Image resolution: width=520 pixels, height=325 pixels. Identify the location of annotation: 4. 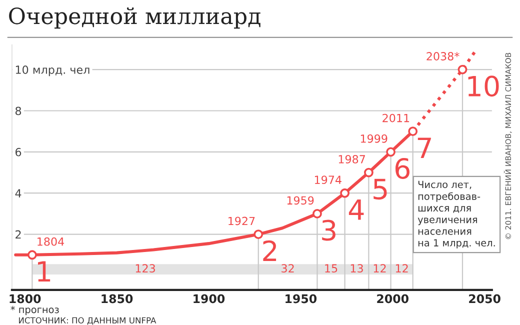
(356, 210).